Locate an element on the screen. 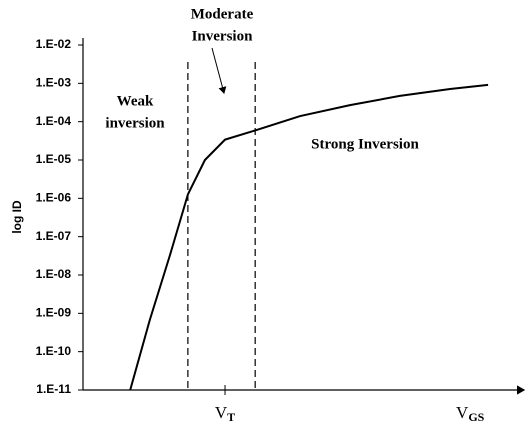 The width and height of the screenshot is (529, 437). x-tick-label: VT is located at coordinates (225, 413).